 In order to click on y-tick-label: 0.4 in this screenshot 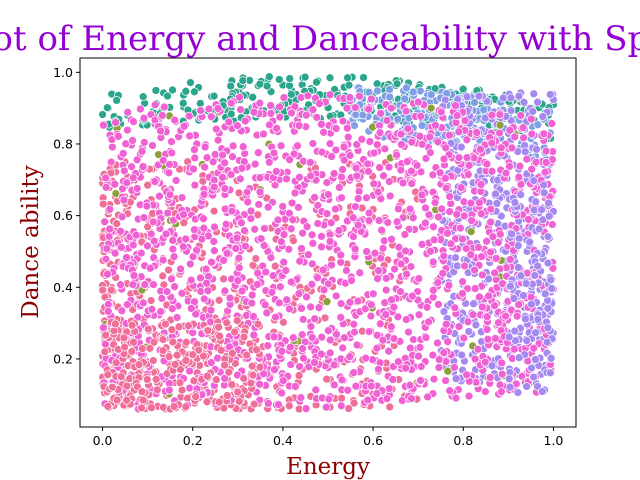, I will do `click(63, 287)`.